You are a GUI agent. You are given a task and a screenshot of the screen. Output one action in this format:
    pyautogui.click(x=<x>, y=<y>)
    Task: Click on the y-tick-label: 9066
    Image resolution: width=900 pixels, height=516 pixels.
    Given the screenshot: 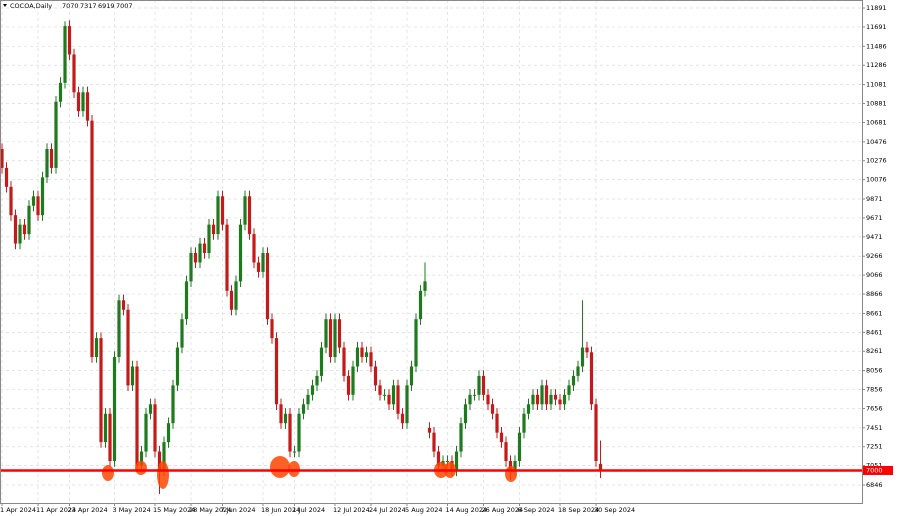 What is the action you would take?
    pyautogui.click(x=874, y=275)
    